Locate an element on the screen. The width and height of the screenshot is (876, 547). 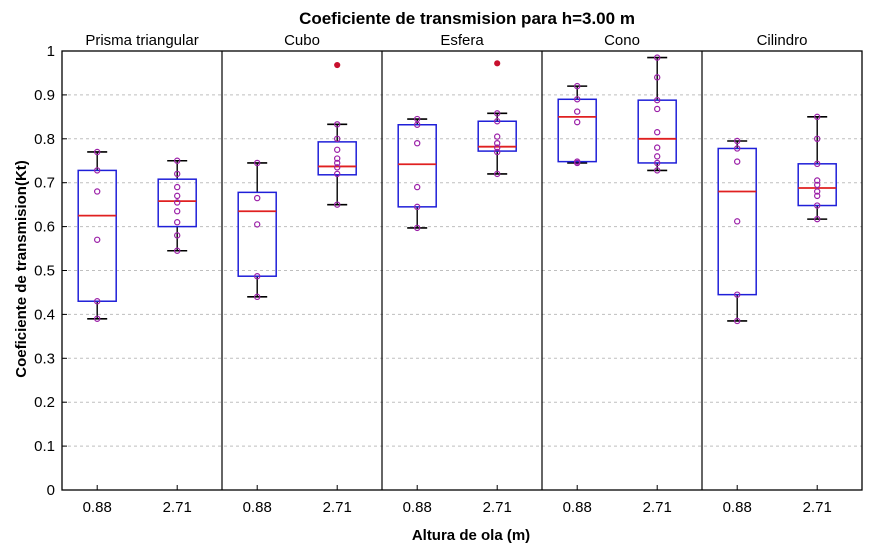
chart-title: Coeficiente de transmision para h=3.00 m is located at coordinates (467, 18).